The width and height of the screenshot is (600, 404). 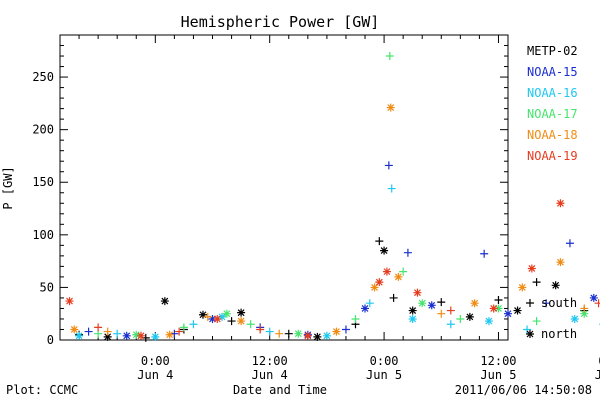 I want to click on footer-plot-credit: Plot: CCMC, so click(x=42, y=390).